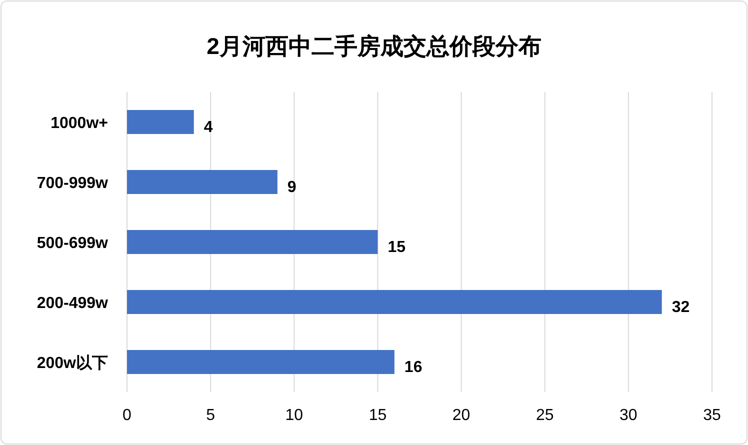  What do you see at coordinates (72, 243) in the screenshot?
I see `y-tick-label: 500-699w` at bounding box center [72, 243].